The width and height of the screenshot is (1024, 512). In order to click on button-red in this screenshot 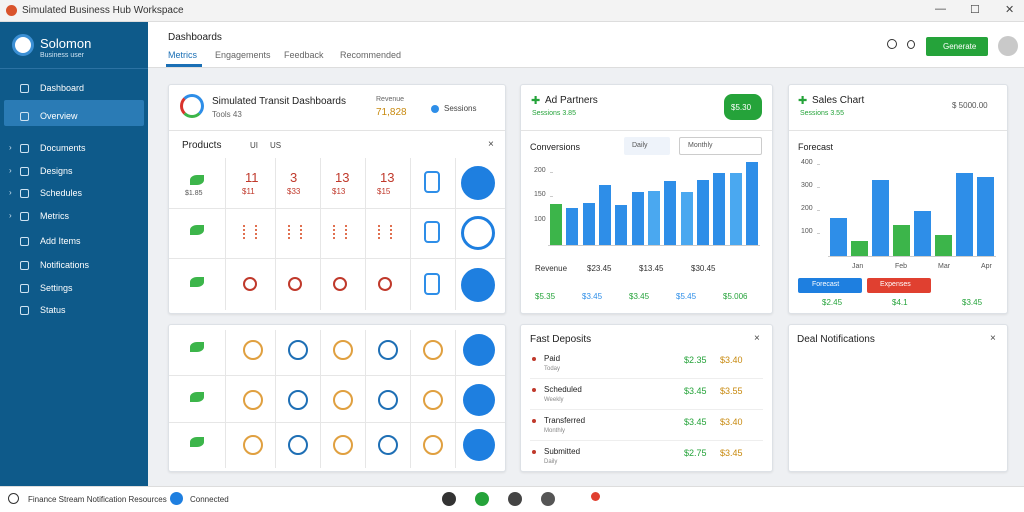, I will do `click(899, 285)`.